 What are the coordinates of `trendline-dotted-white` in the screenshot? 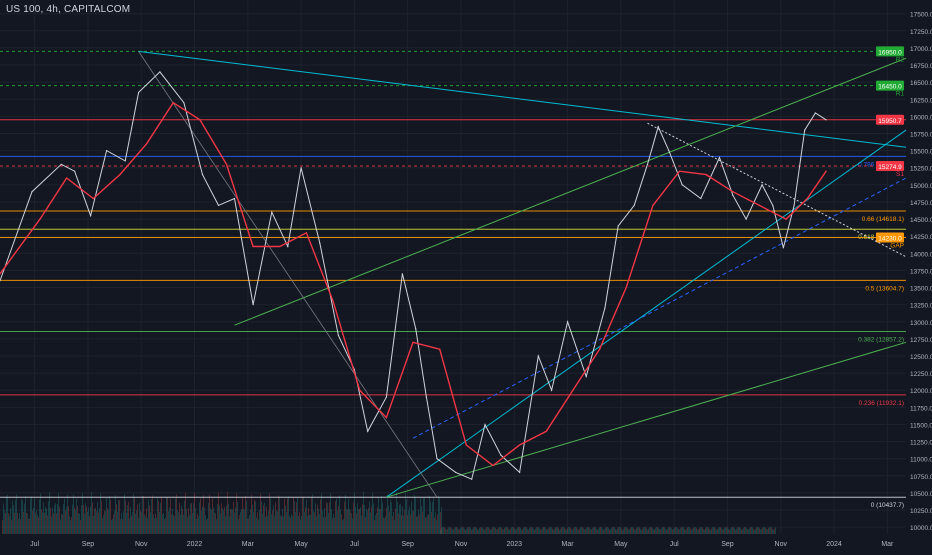 It's located at (777, 190).